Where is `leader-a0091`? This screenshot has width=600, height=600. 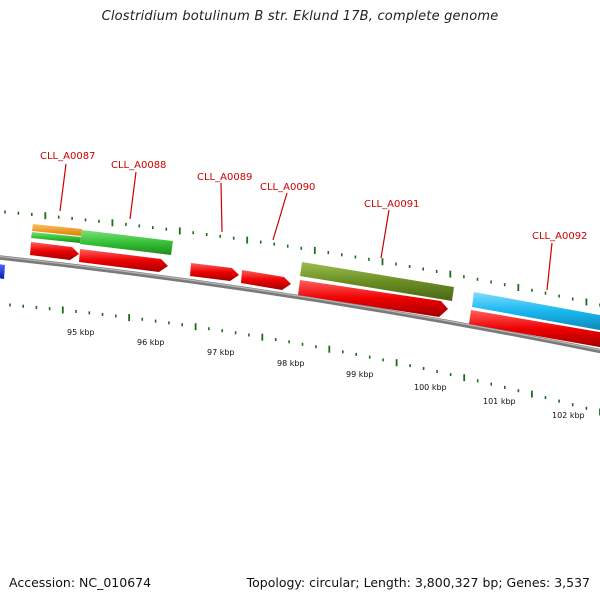
leader-a0091 is located at coordinates (385, 234).